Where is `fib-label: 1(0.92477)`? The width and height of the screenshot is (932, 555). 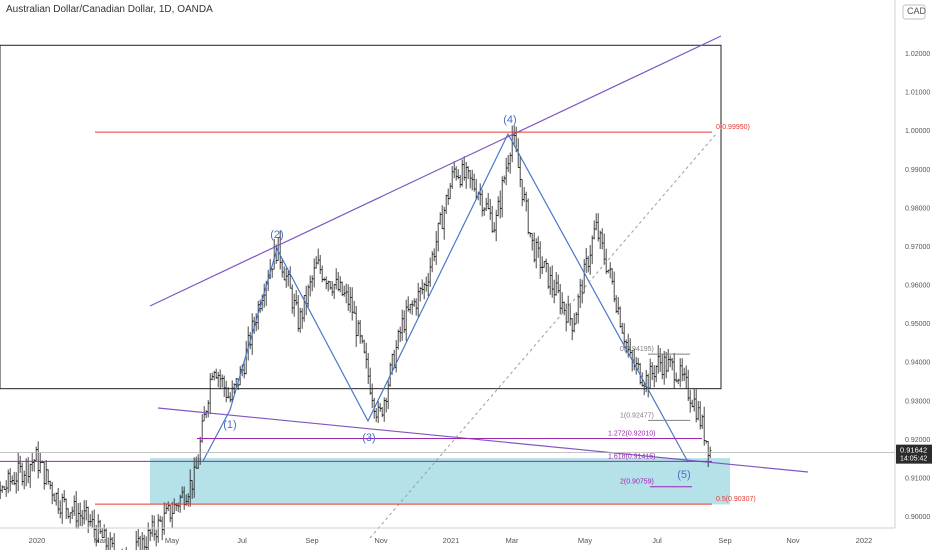 fib-label: 1(0.92477) is located at coordinates (637, 415).